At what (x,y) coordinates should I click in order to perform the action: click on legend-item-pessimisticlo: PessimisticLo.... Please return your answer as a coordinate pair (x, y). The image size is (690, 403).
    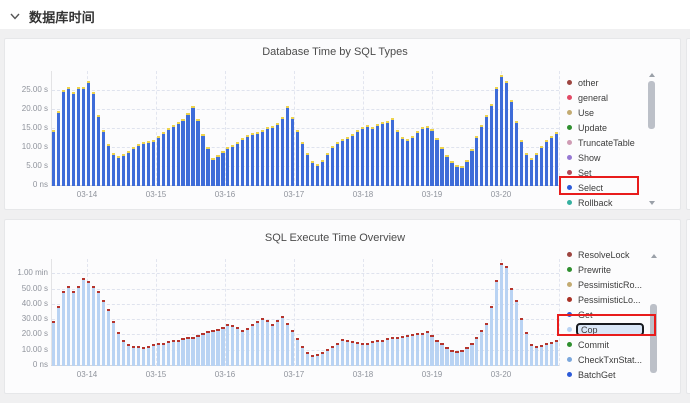
    Looking at the image, I should click on (604, 299).